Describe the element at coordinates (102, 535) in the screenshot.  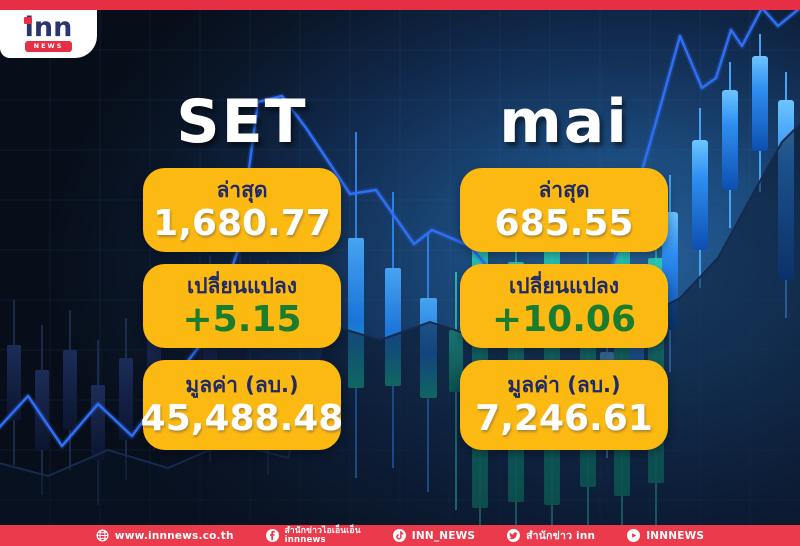
I see `globe-icon` at that location.